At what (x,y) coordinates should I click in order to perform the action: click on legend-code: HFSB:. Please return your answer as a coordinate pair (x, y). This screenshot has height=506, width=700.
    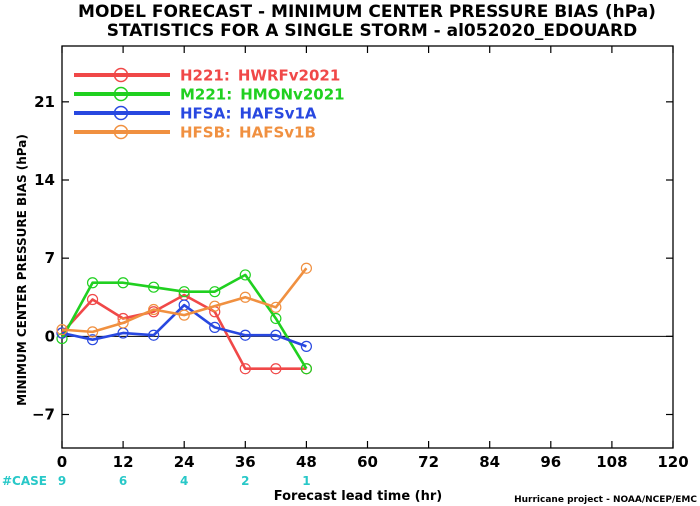
    Looking at the image, I should click on (205, 133).